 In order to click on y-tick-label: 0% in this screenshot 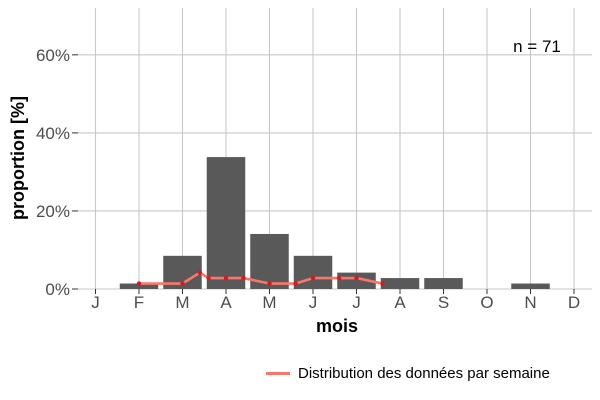, I will do `click(57, 289)`.